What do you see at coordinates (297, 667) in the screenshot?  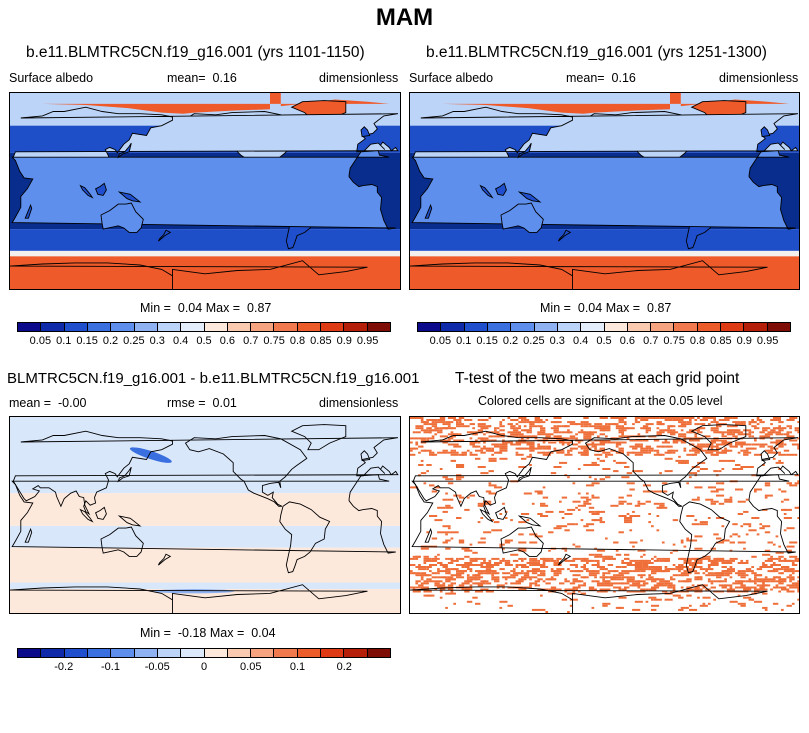 I see `panel3-colorbar-tick-label: 0.1` at bounding box center [297, 667].